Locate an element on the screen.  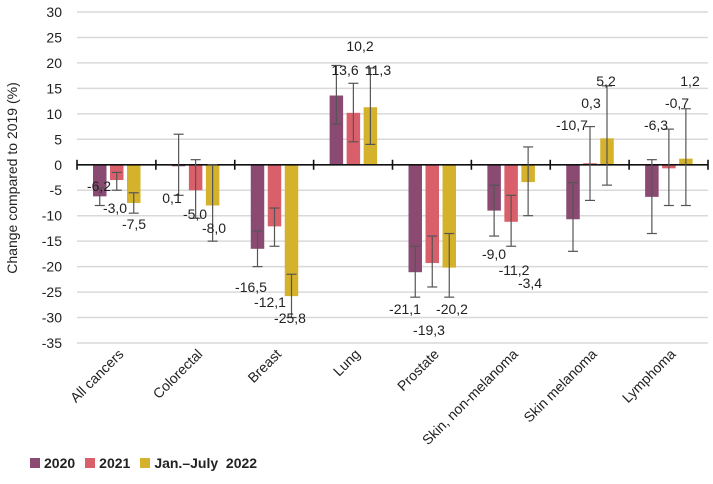
y-tick-label: -35 is located at coordinates (52, 343).